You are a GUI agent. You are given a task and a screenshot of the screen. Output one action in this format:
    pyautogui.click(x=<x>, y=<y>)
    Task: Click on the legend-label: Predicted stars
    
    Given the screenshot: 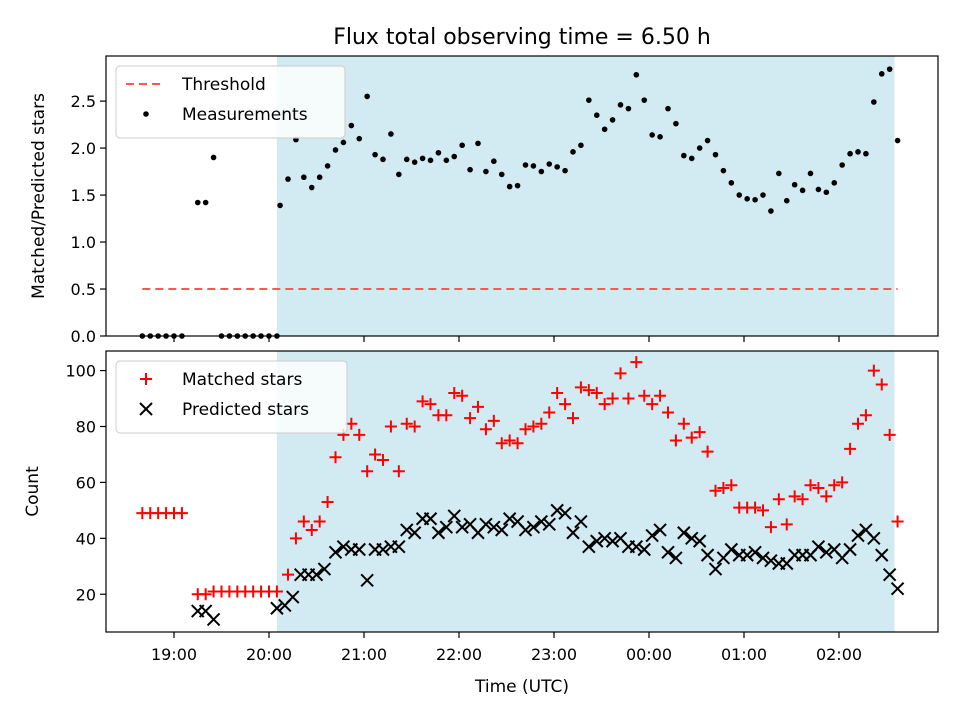 What is the action you would take?
    pyautogui.click(x=245, y=410)
    